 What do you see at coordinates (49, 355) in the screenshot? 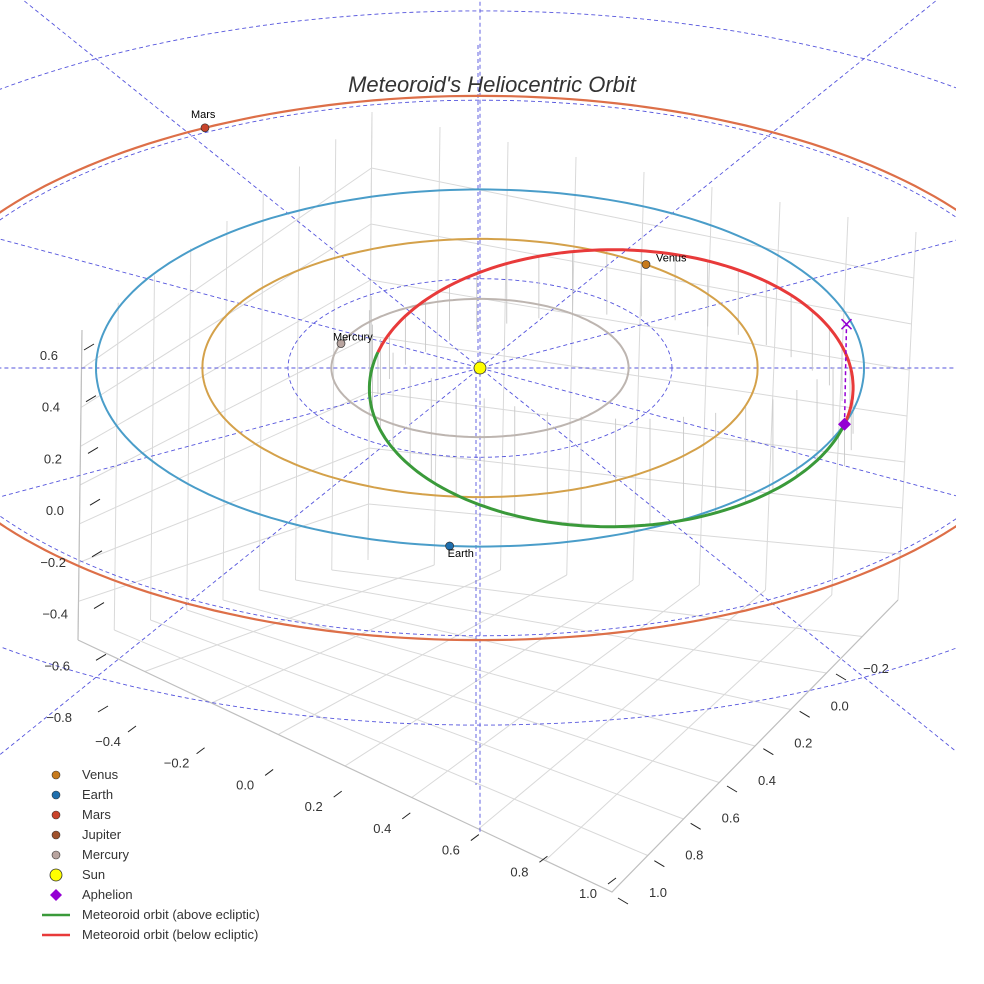
I see `z-tick-label: 0.6` at bounding box center [49, 355].